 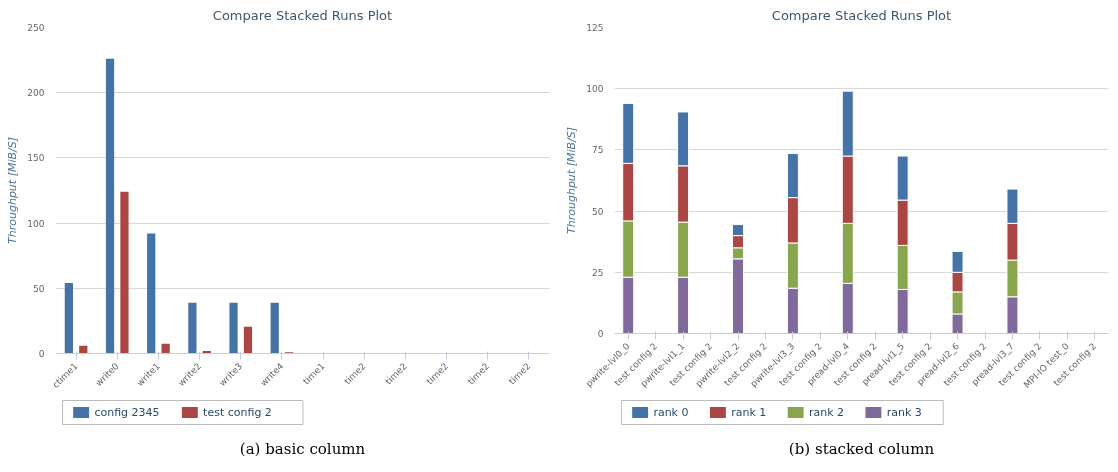 I want to click on text: (b) stacked column, so click(x=861, y=448).